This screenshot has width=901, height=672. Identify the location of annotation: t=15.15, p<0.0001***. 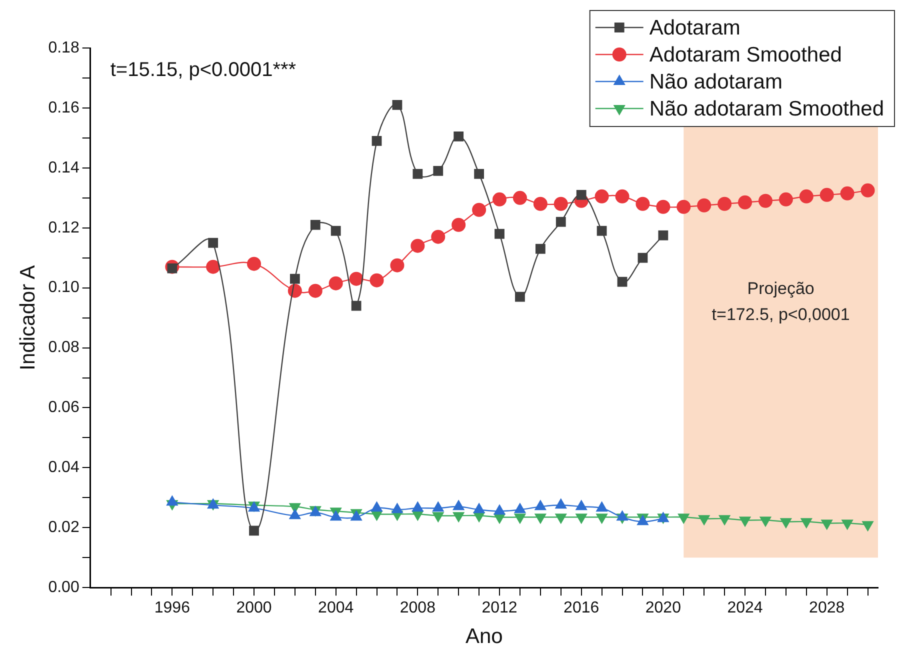
(203, 70).